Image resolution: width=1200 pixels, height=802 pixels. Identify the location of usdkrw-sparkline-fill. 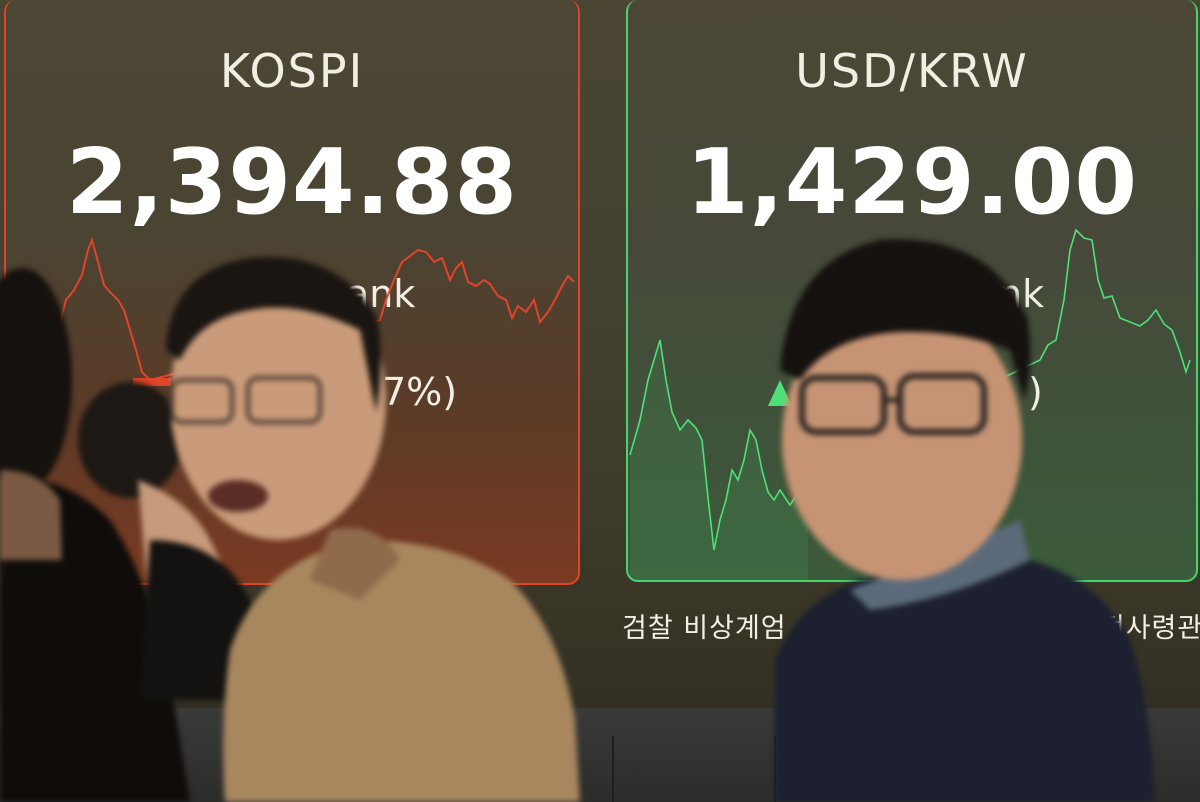
(719, 460).